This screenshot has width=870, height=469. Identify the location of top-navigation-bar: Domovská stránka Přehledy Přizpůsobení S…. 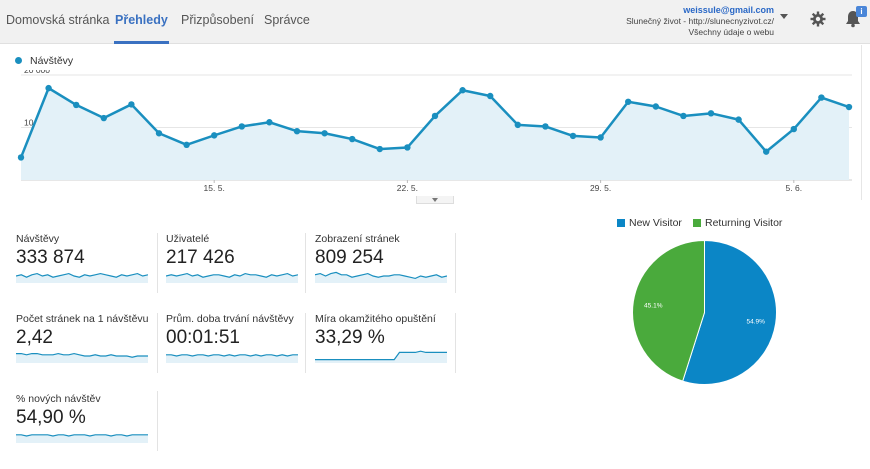
(435, 22).